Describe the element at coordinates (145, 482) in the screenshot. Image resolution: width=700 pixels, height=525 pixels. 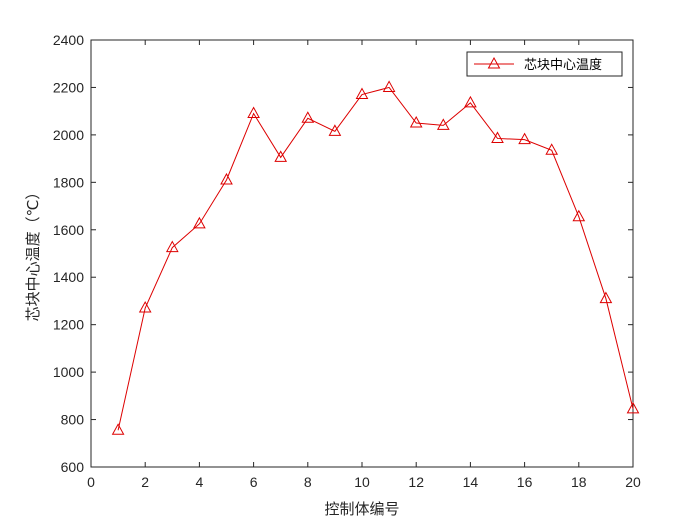
I see `x-tick-label: 2` at that location.